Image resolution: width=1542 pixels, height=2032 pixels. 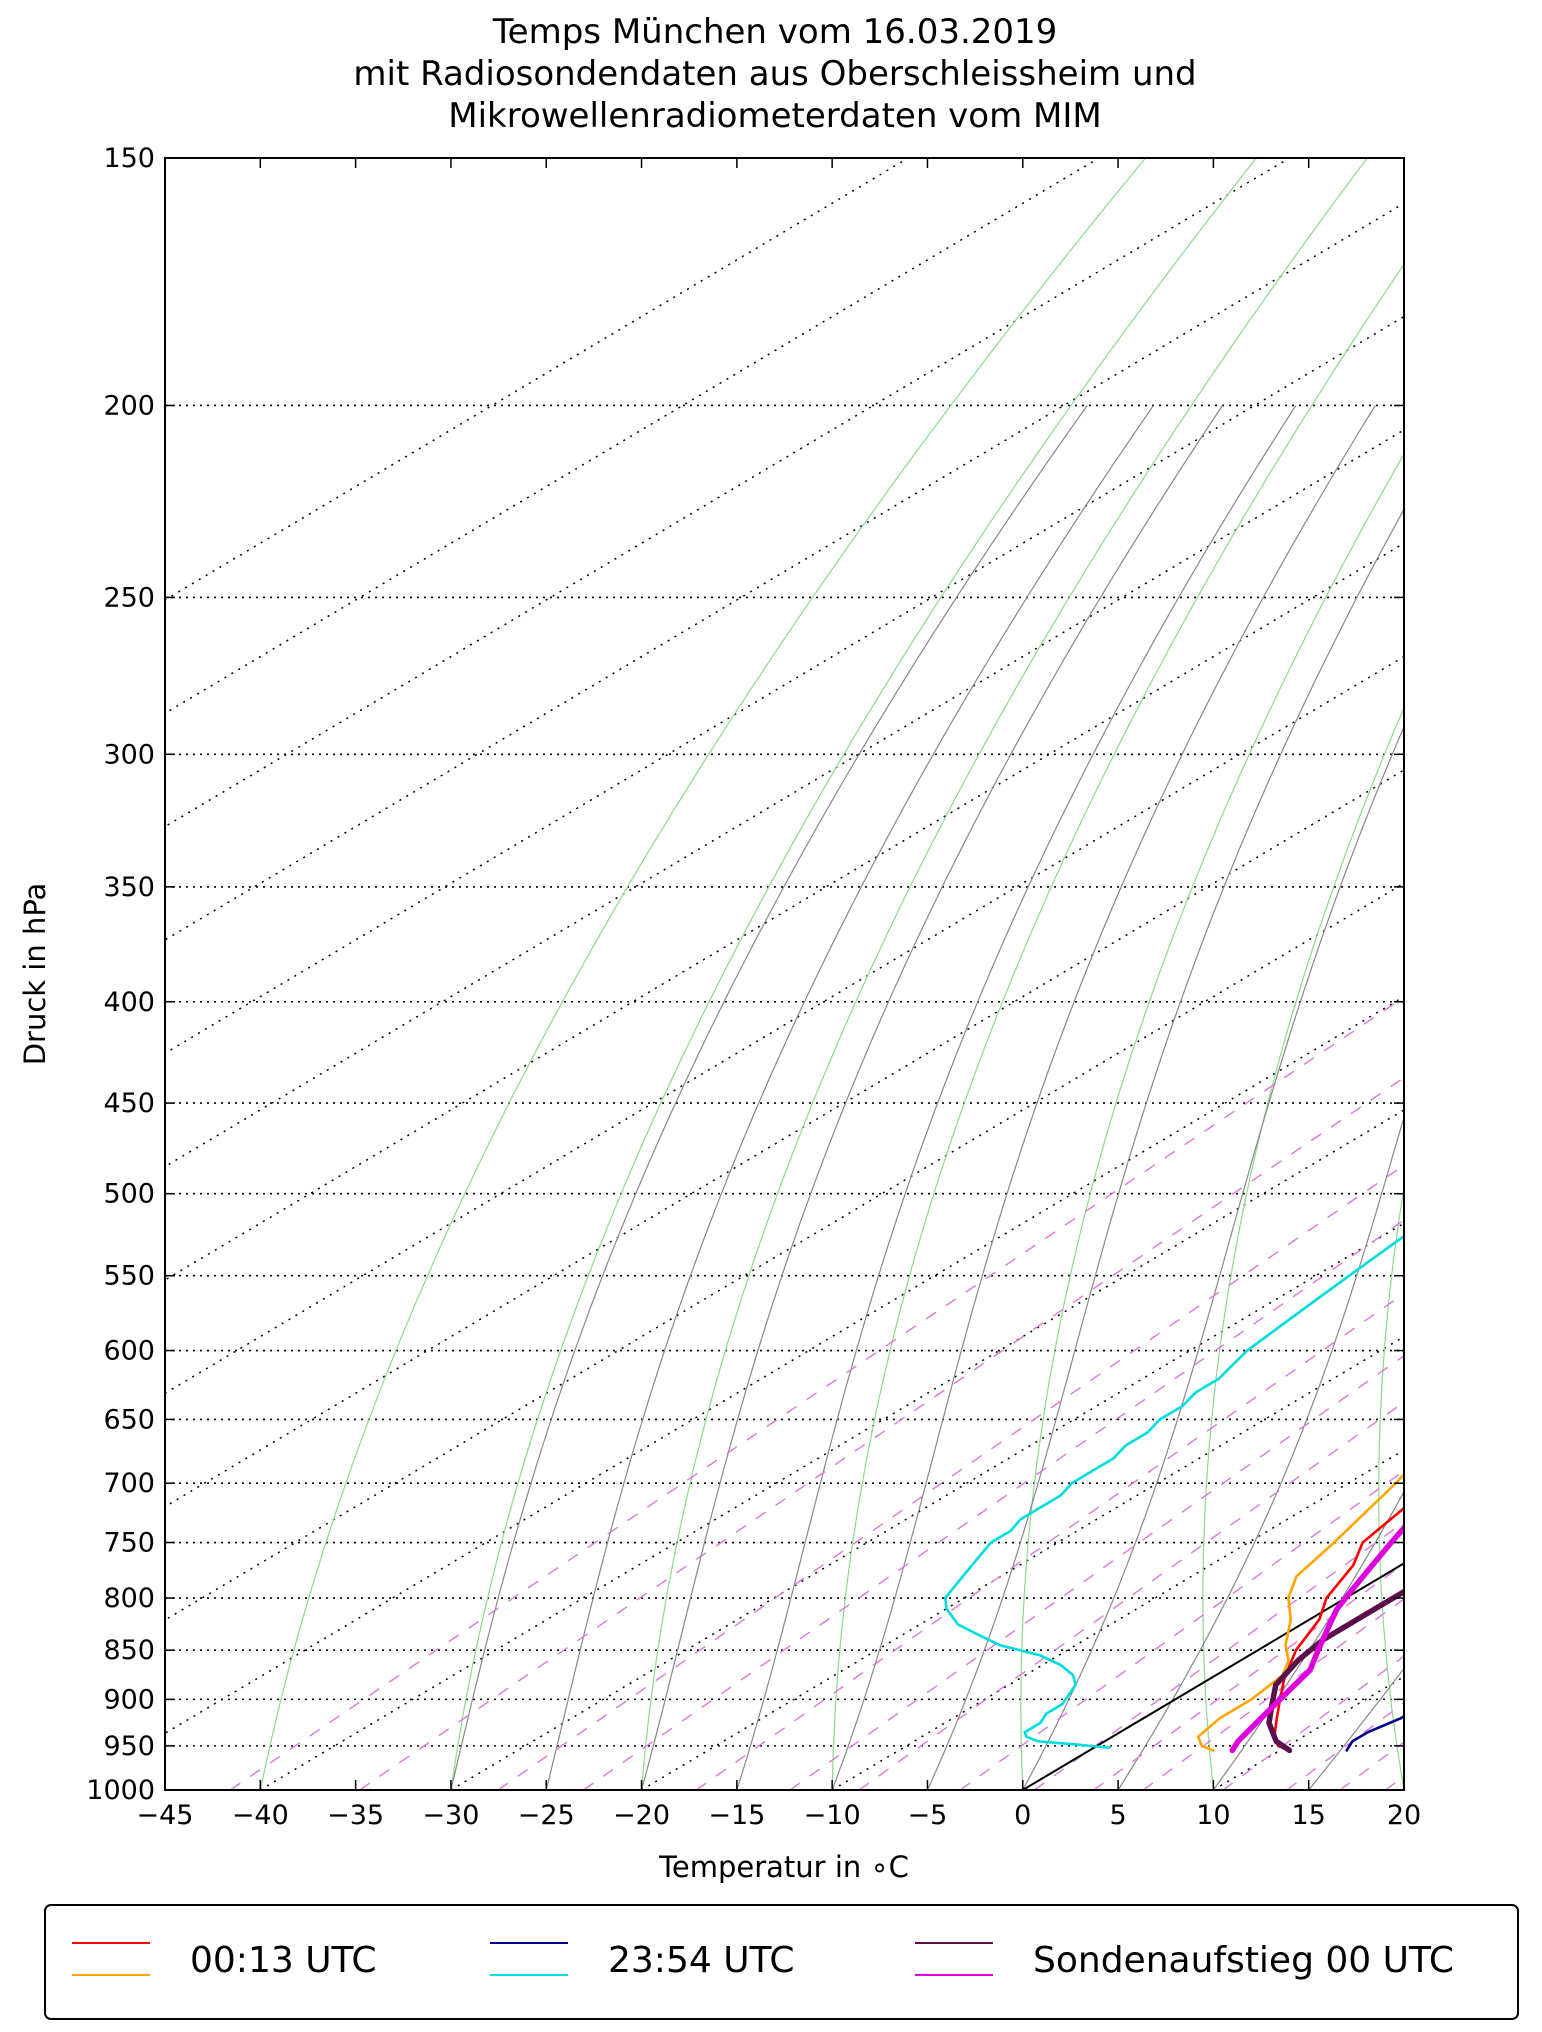 I want to click on chart-title-line: Temps München vom 16.03.2019, so click(x=775, y=32).